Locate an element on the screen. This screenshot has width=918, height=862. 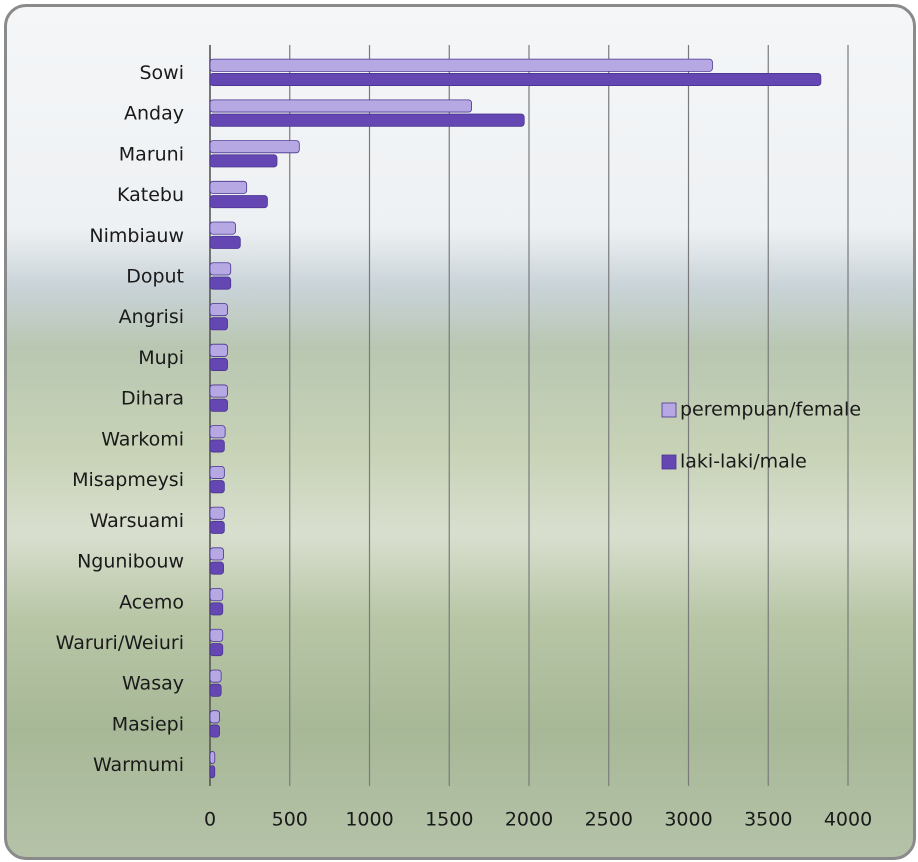
x-tick-label: 1000 is located at coordinates (369, 820).